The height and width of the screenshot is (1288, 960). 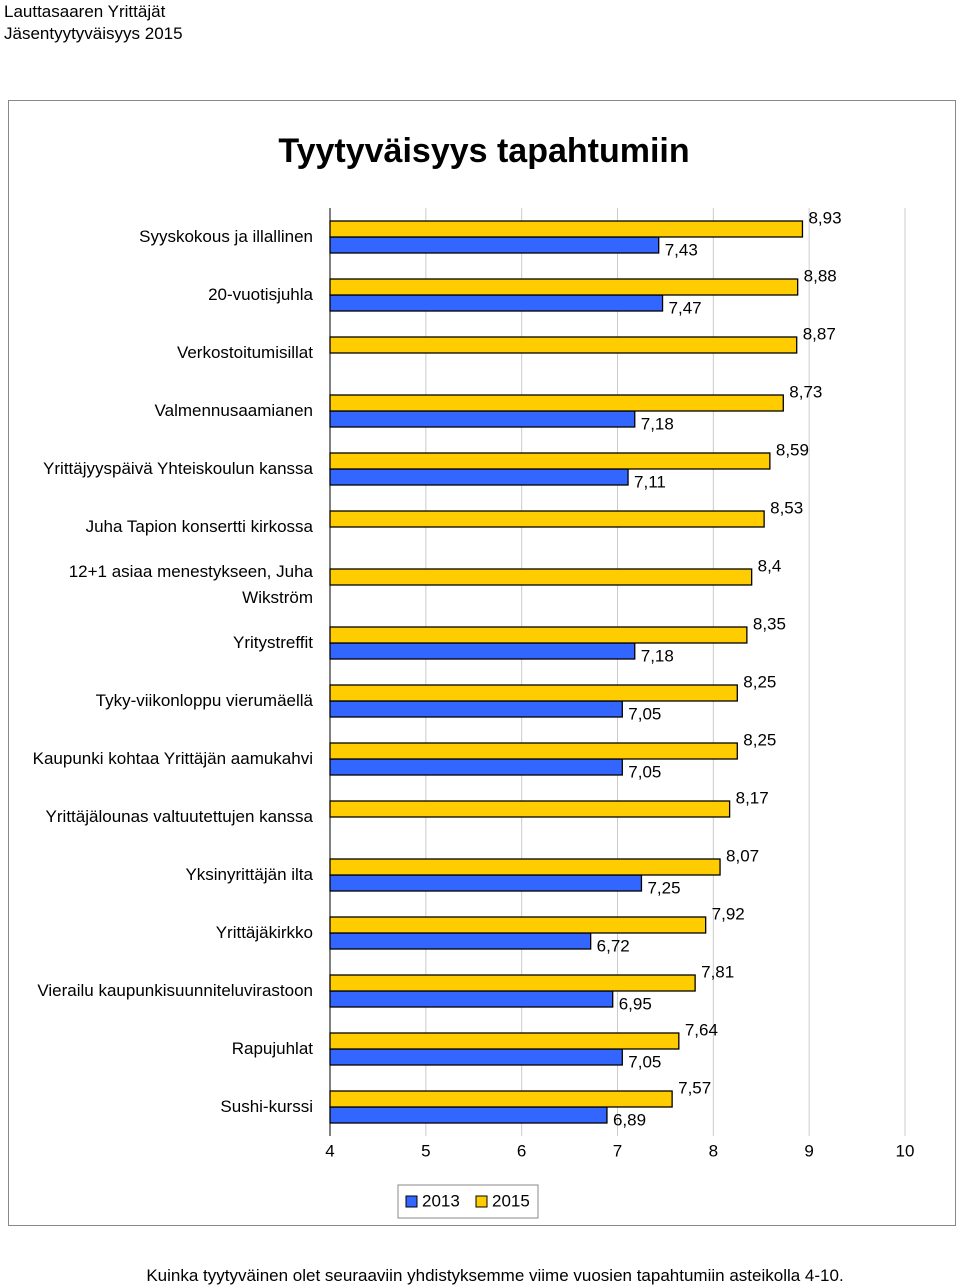 I want to click on value-label: 8,4, so click(x=770, y=565).